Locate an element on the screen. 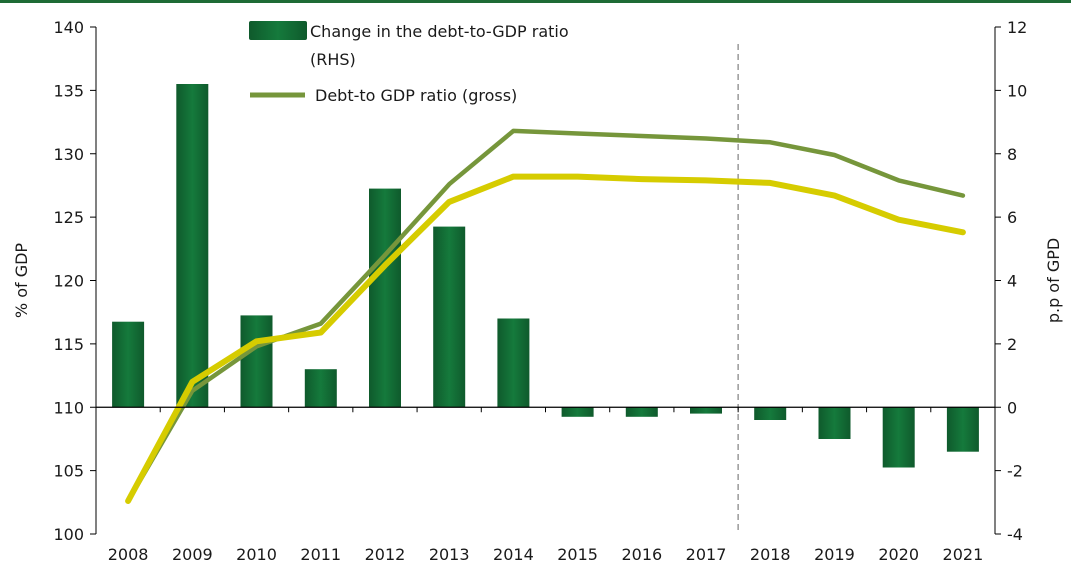 The height and width of the screenshot is (566, 1071). x-tick-label: 2013 is located at coordinates (449, 554).